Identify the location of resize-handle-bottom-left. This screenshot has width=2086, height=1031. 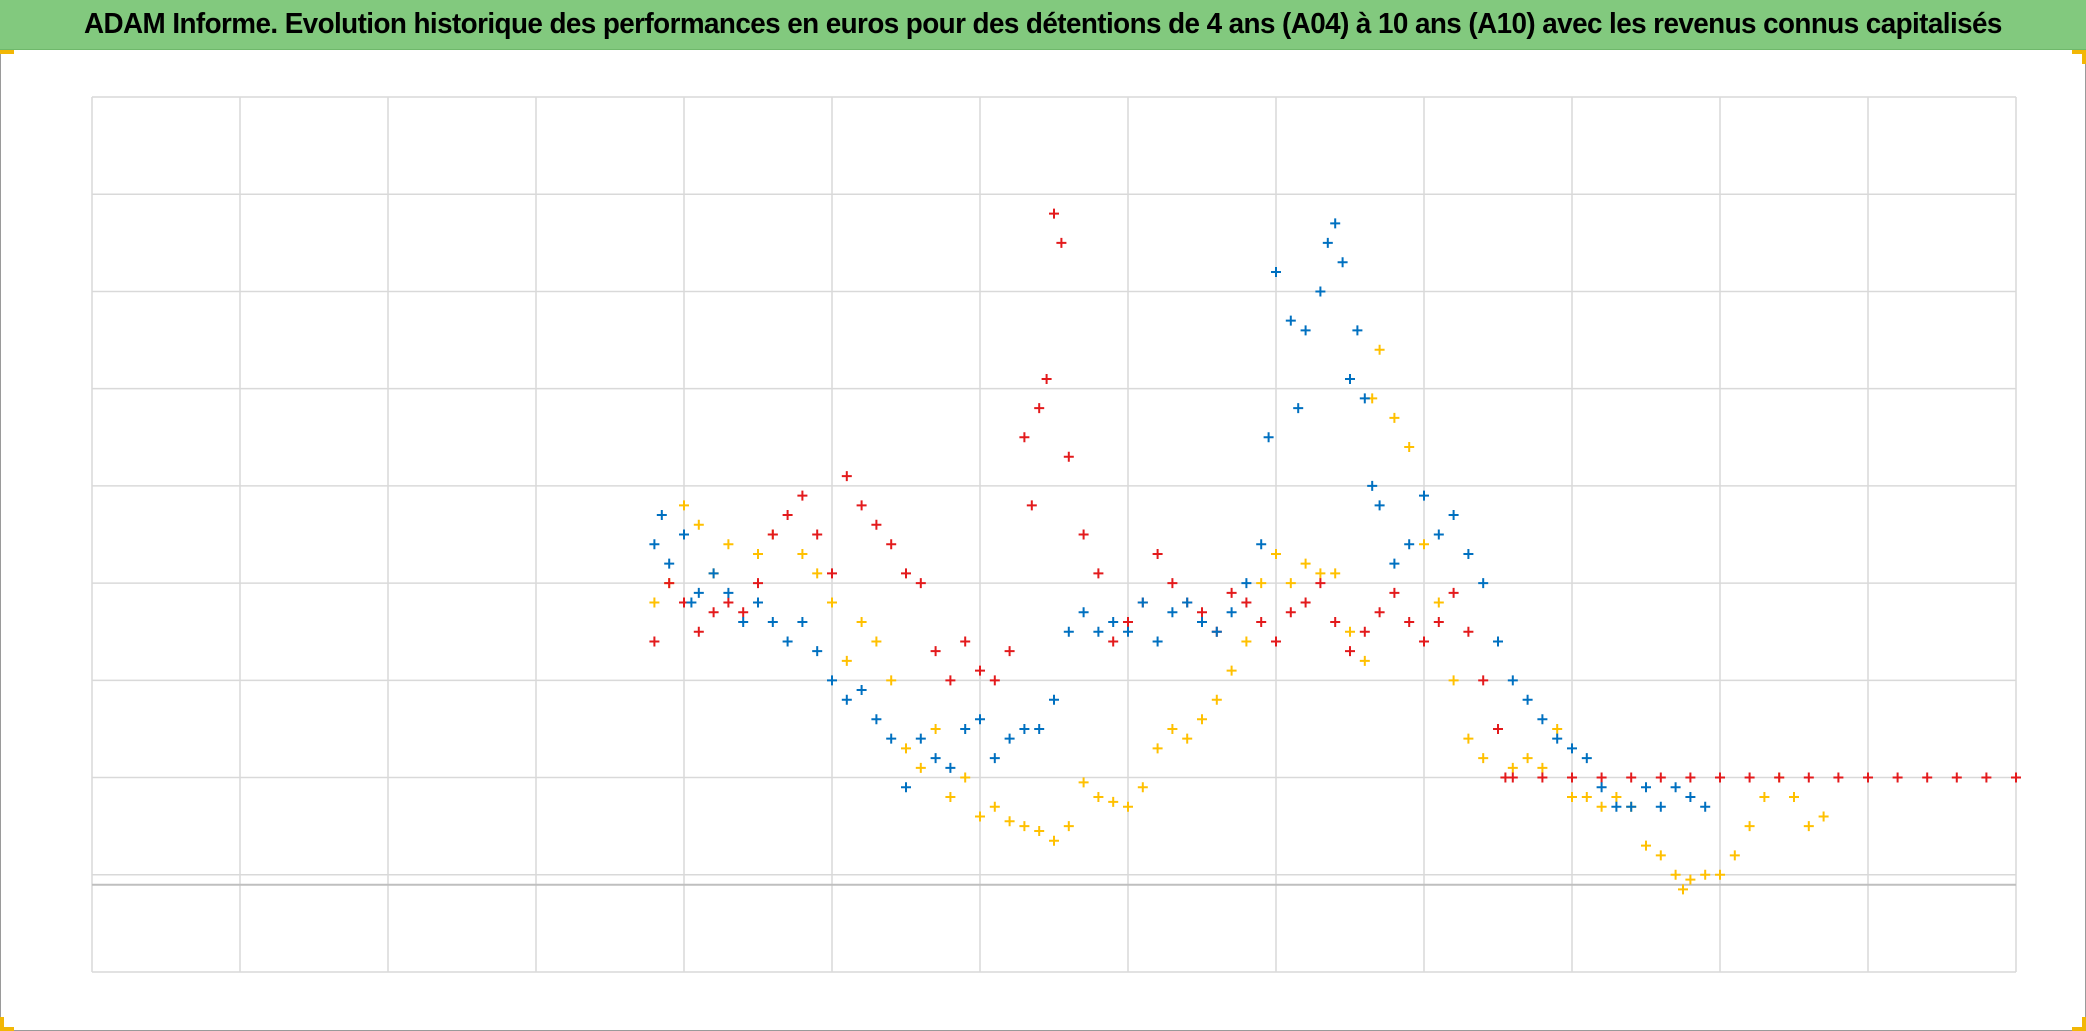
(7, 1029).